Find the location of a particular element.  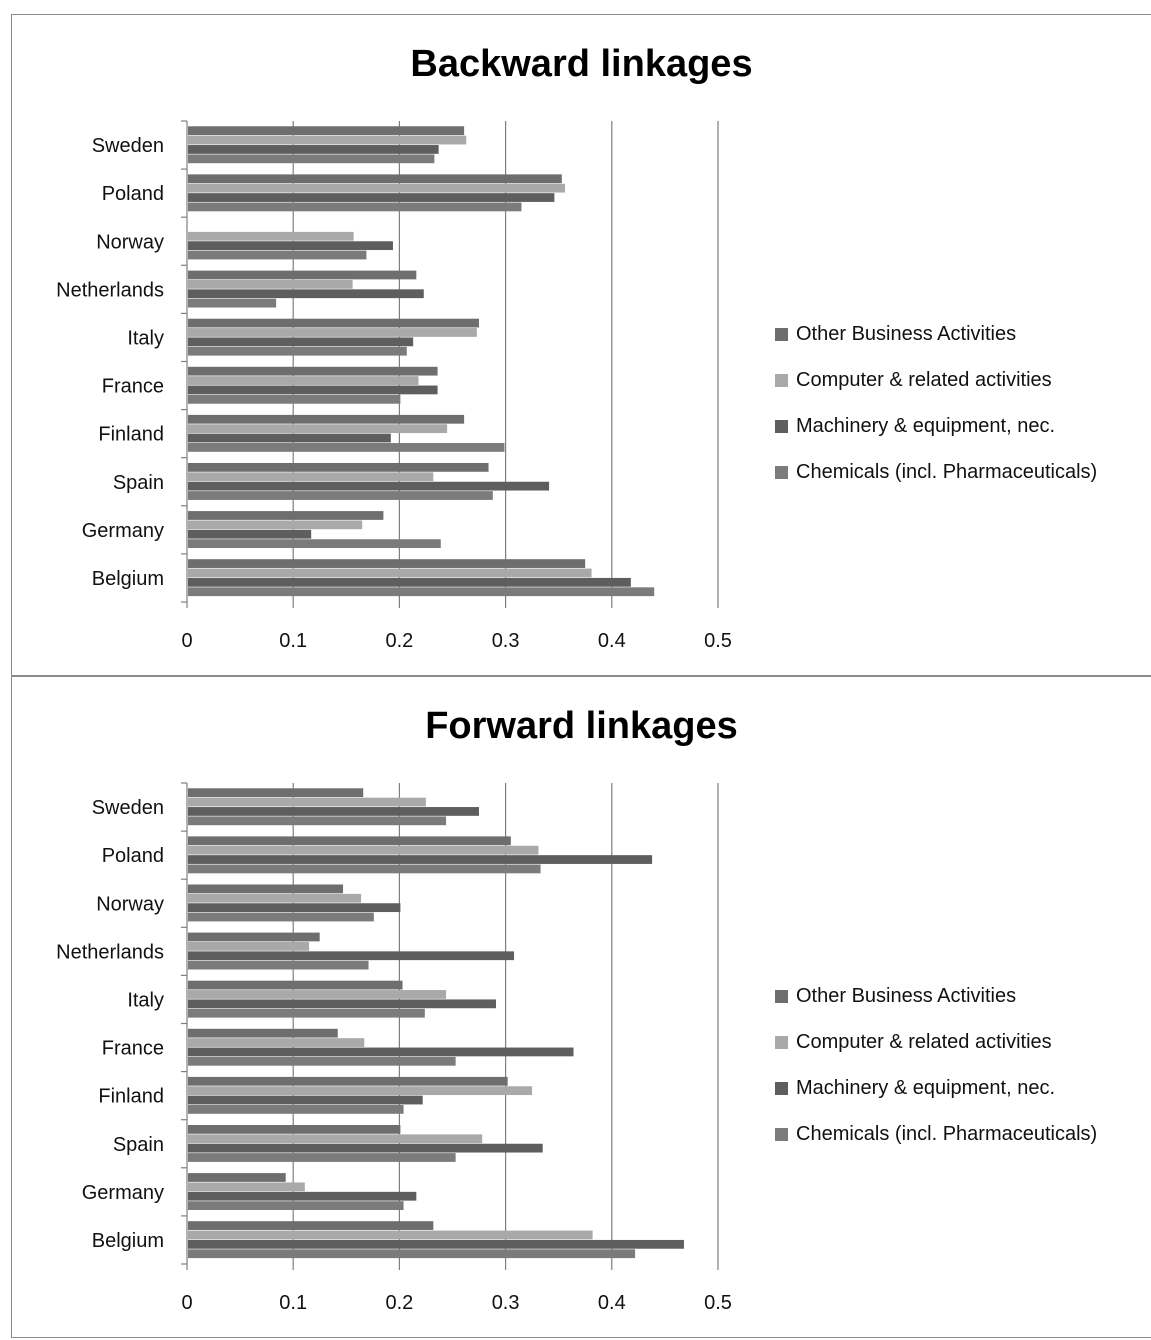

legend-label: Chemicals (incl. Pharmaceuticals) is located at coordinates (946, 472).